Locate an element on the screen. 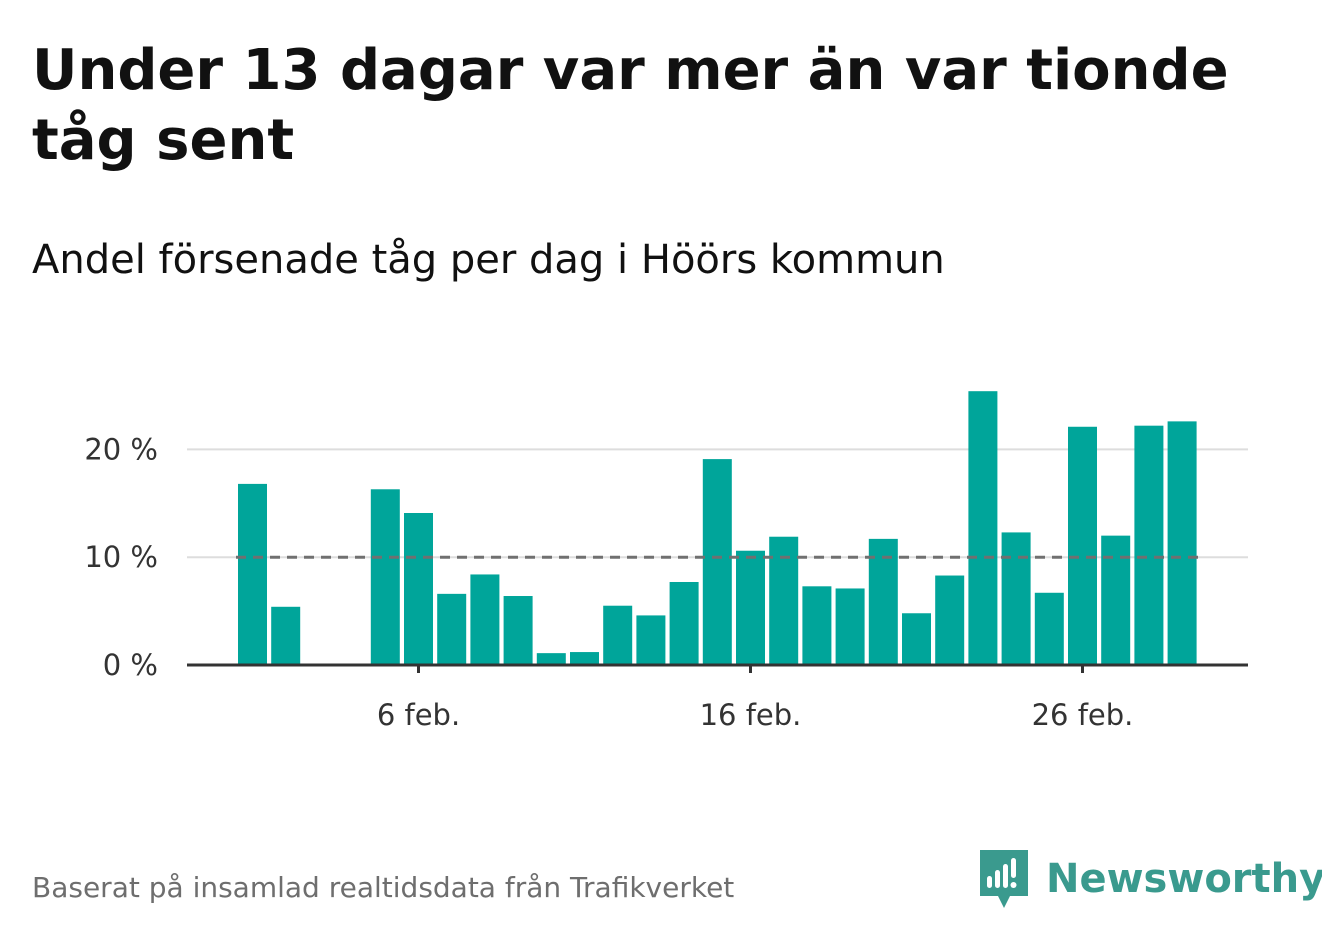 The image size is (1322, 939). x-tick-label: 26 feb. is located at coordinates (1083, 715).